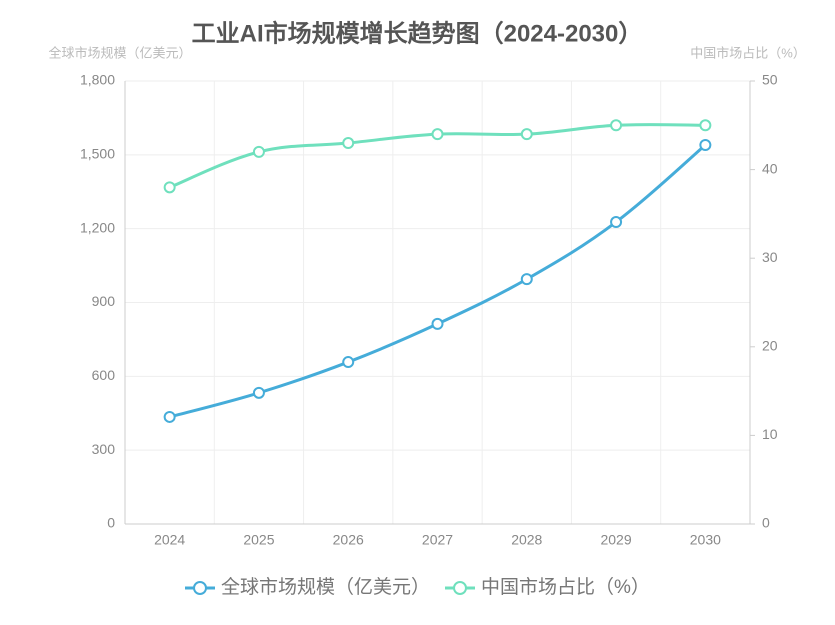 Image resolution: width=835 pixels, height=625 pixels. What do you see at coordinates (437, 540) in the screenshot?
I see `x-tick-label: 2027` at bounding box center [437, 540].